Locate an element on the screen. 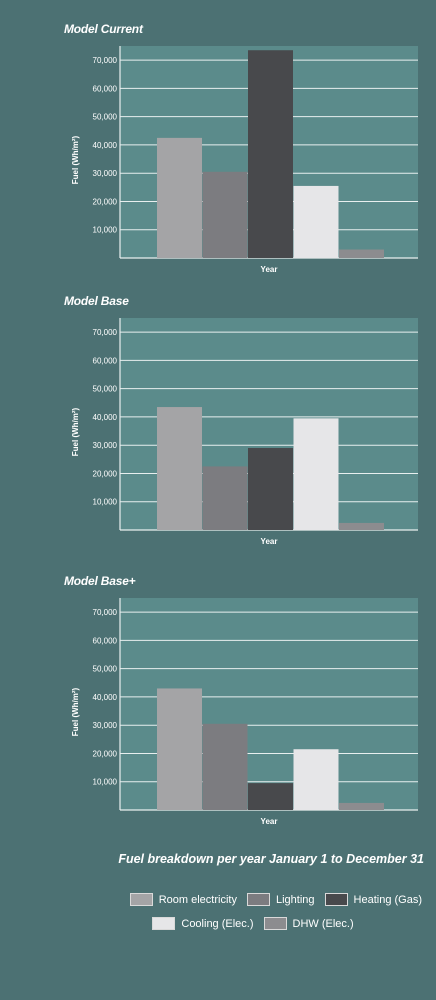  legend-label-dhw-elec: DHW (Elec.) is located at coordinates (323, 923).